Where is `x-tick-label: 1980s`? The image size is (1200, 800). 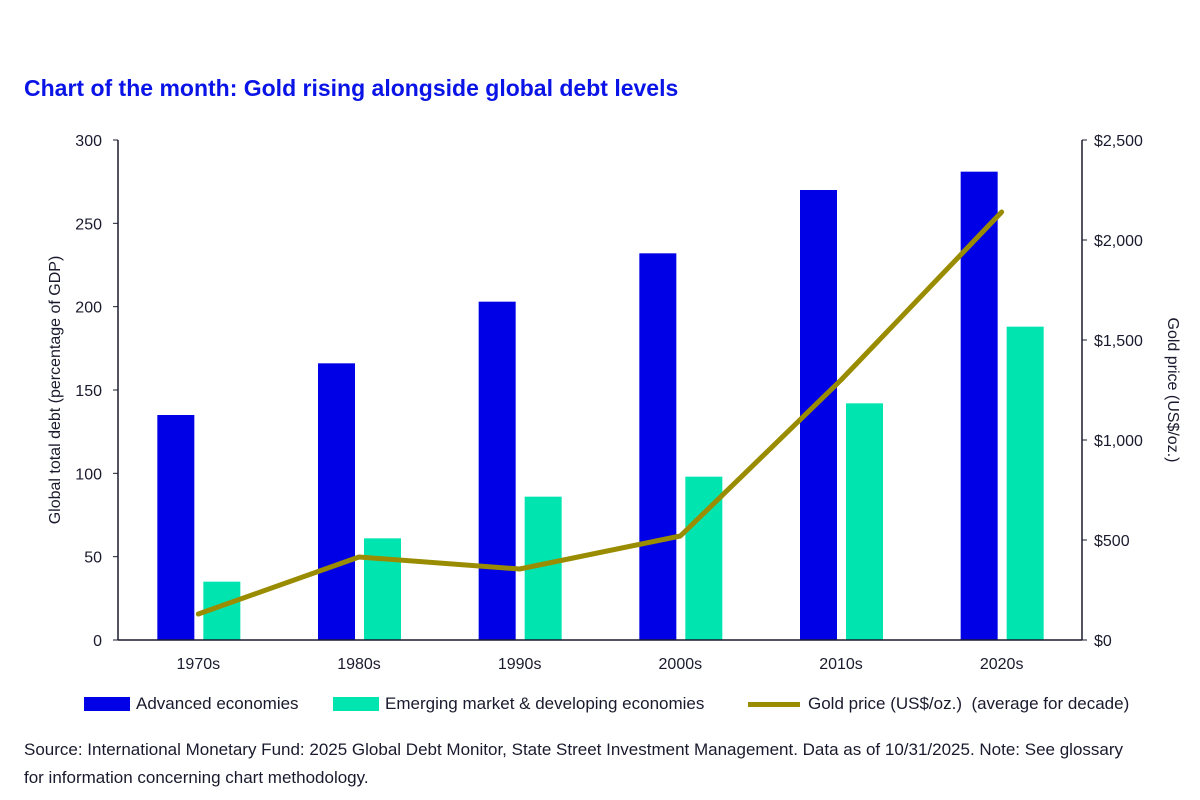 x-tick-label: 1980s is located at coordinates (359, 664).